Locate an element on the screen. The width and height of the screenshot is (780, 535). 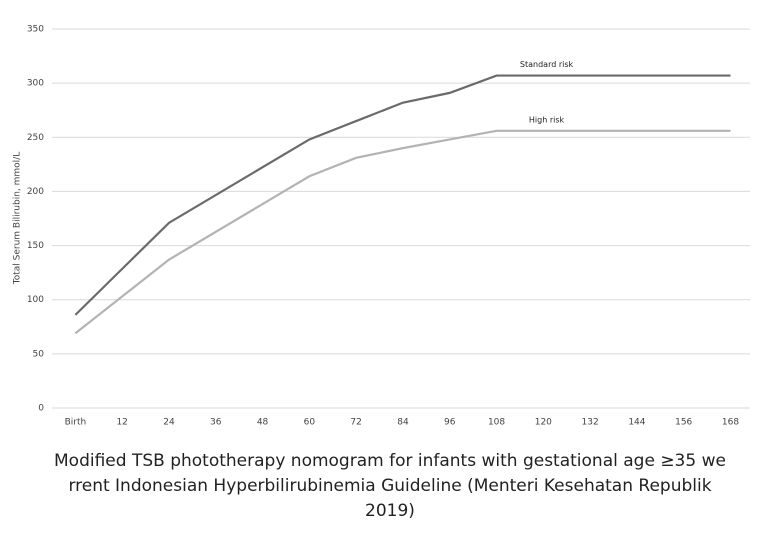
x-tick-label: 168 is located at coordinates (730, 423).